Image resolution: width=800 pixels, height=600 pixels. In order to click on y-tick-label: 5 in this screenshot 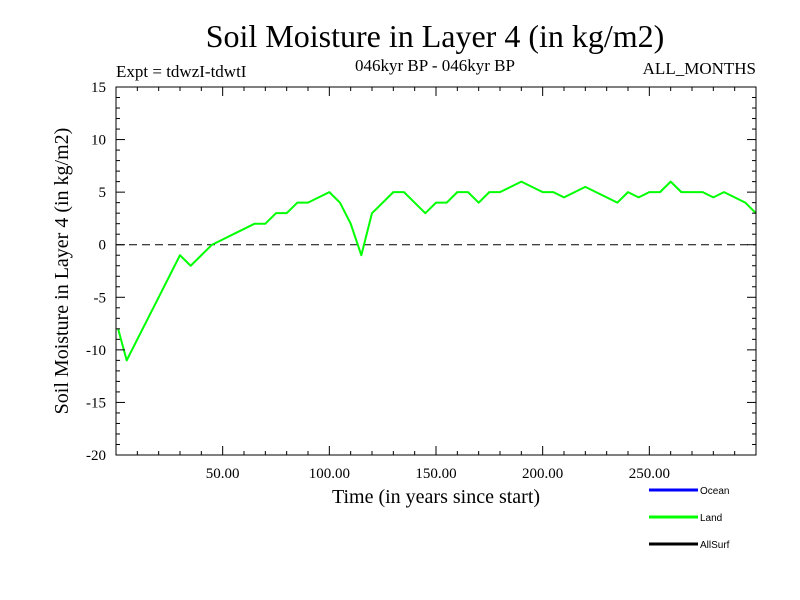, I will do `click(103, 193)`.